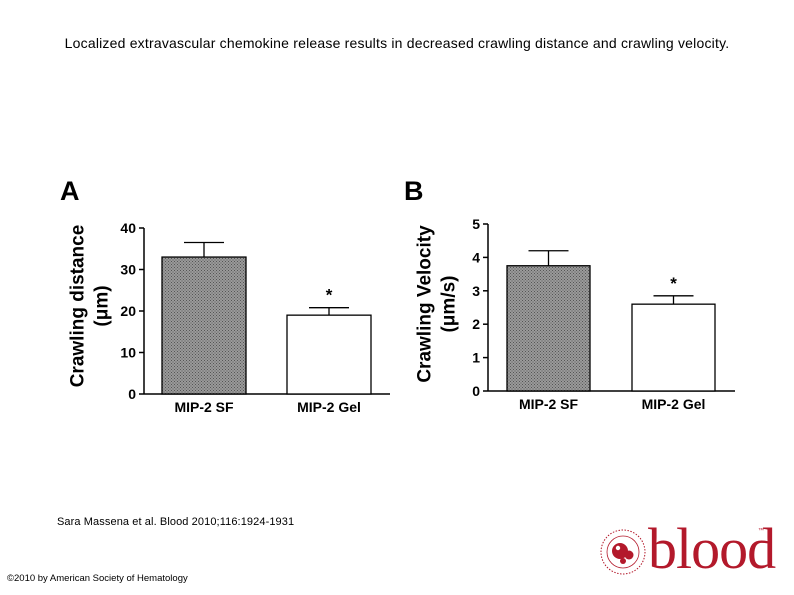 This screenshot has width=794, height=595. I want to click on blood-journal-logo: blood ™, so click(686, 549).